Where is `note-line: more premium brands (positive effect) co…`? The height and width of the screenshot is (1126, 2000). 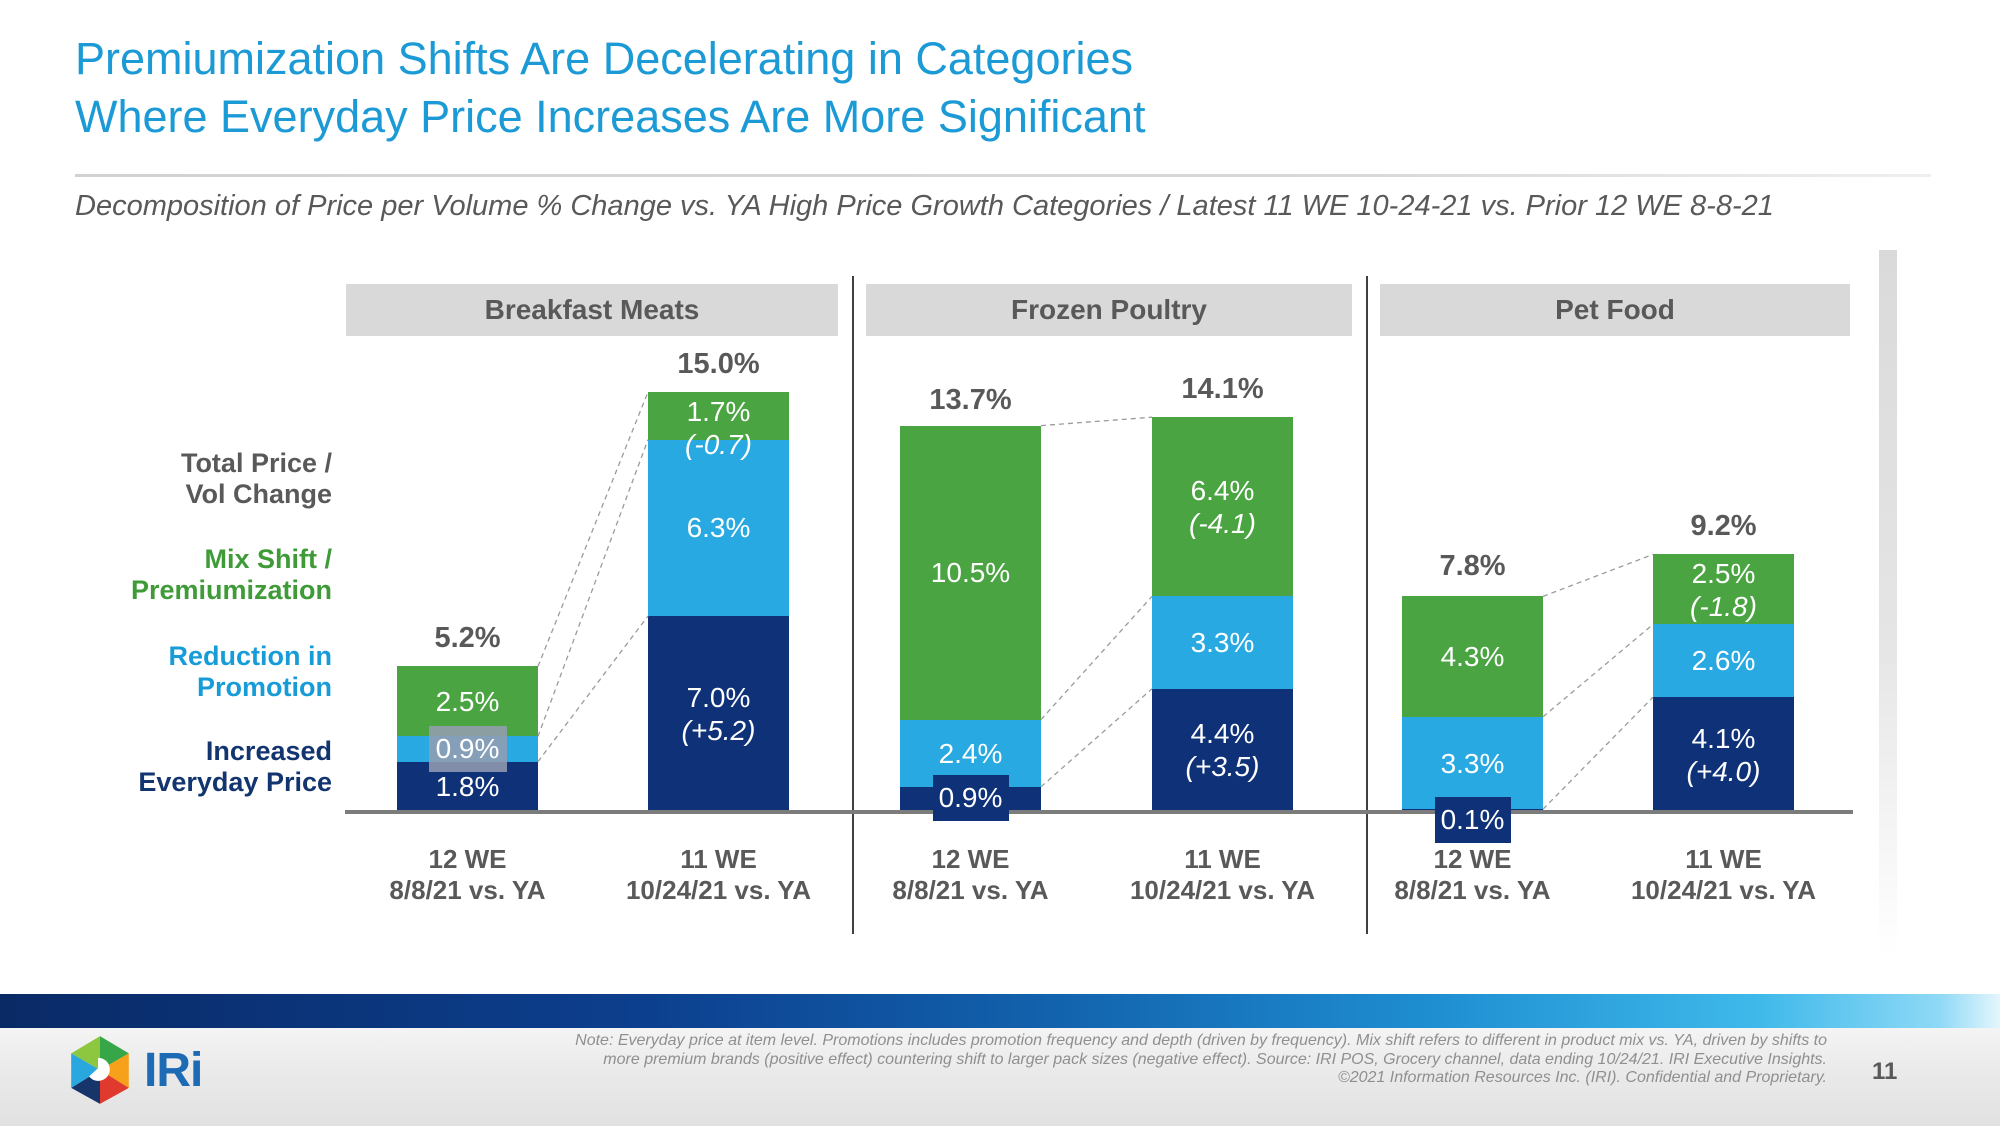
note-line: more premium brands (positive effect) co… is located at coordinates (1215, 1059).